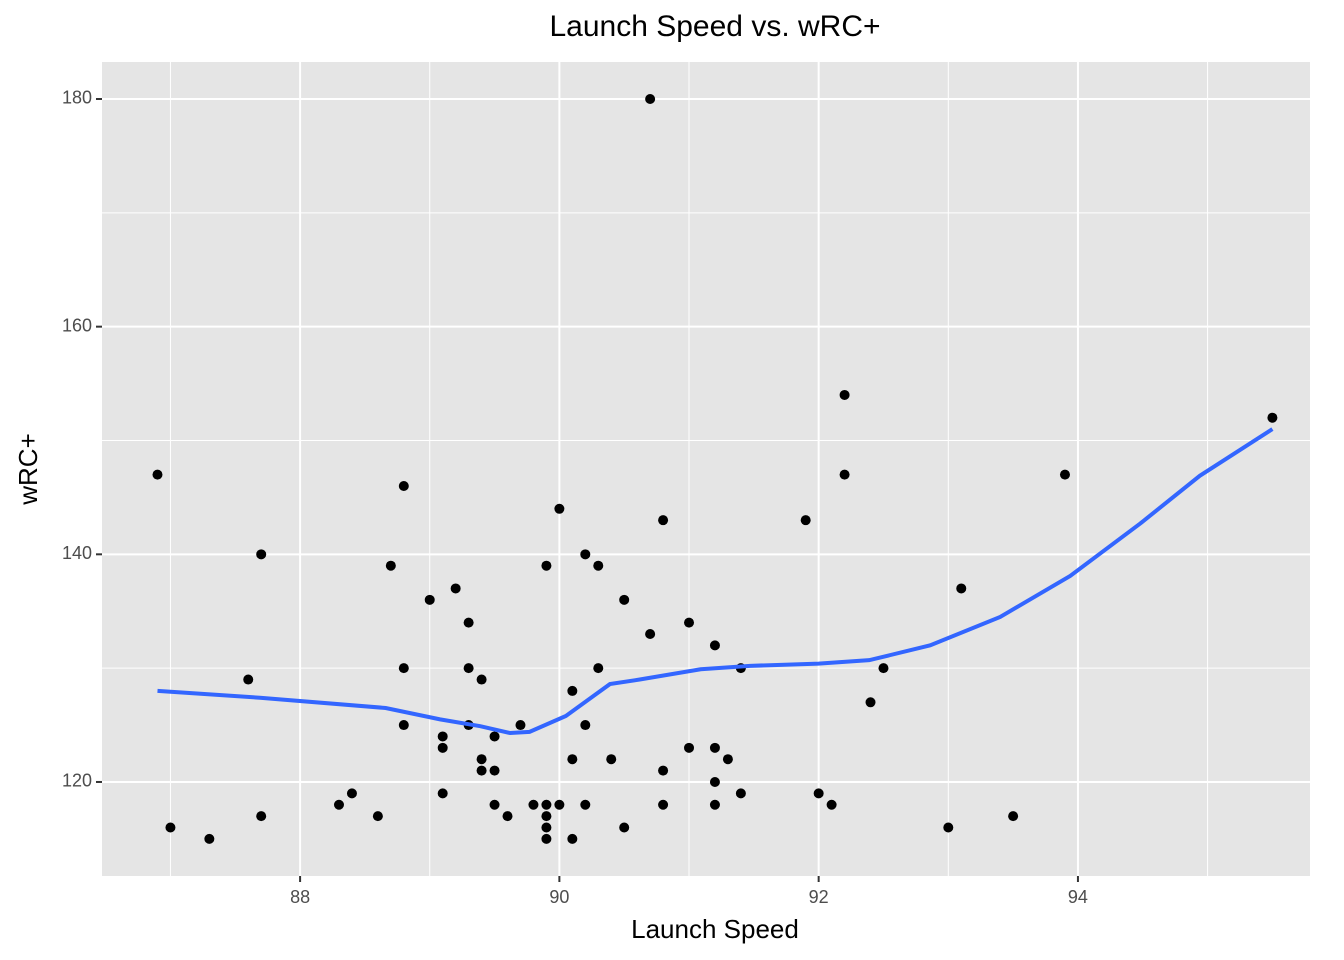 The height and width of the screenshot is (960, 1344). I want to click on chart-title: Launch Speed vs. wRC+, so click(714, 26).